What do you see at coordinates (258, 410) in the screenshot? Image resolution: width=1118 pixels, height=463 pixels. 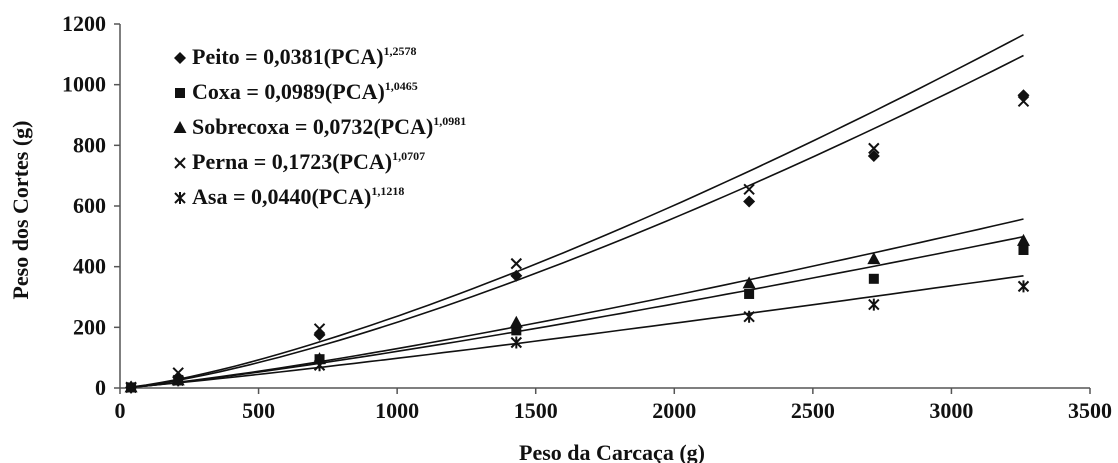 I see `x-tick-label: 500` at bounding box center [258, 410].